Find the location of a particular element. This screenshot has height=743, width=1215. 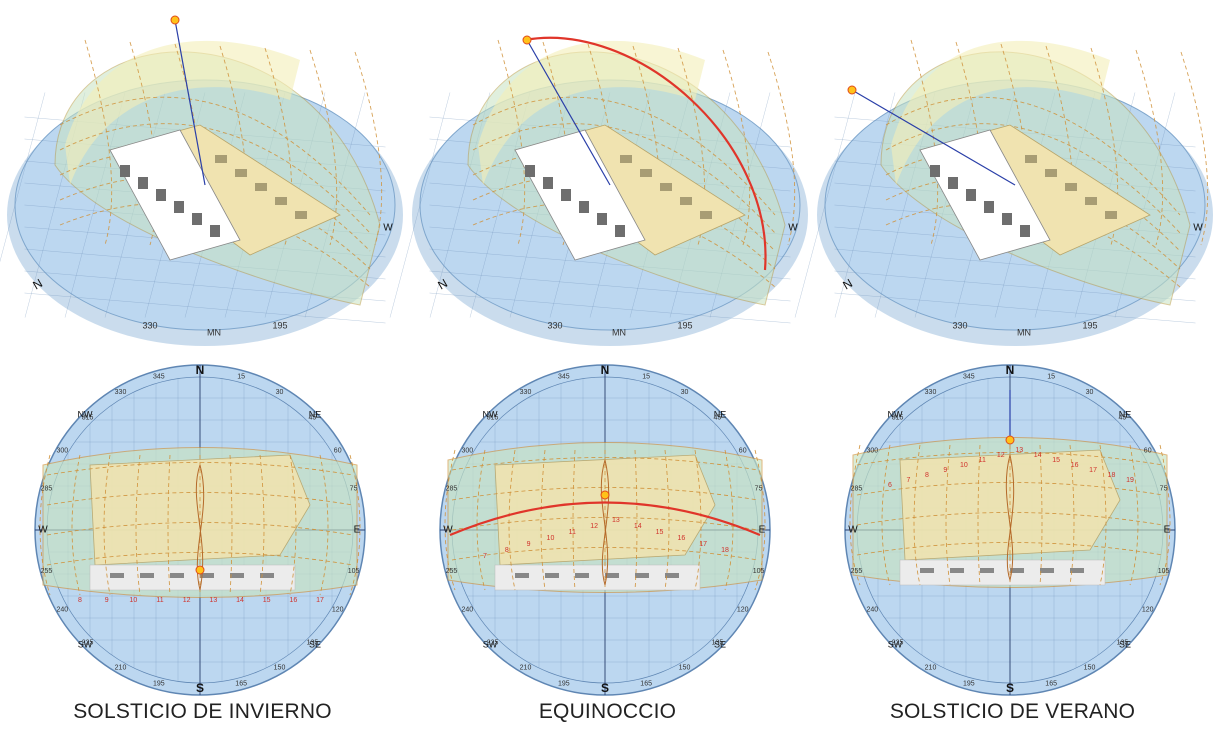

hour-label: 8 is located at coordinates (507, 550).